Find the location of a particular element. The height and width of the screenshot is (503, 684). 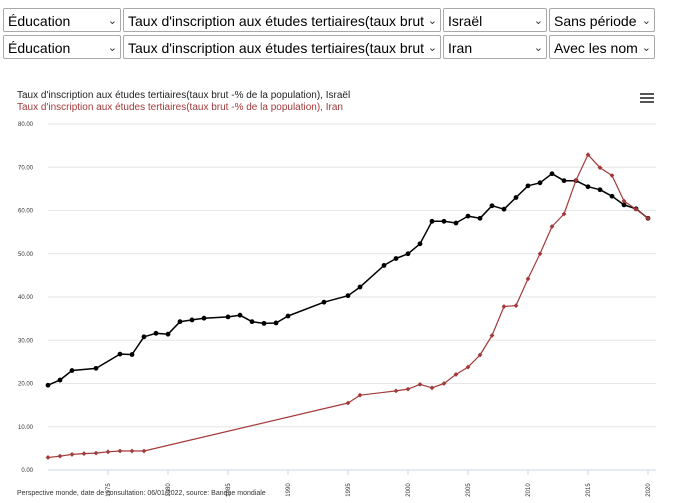

y-tick-label: 70.00 is located at coordinates (26, 168).